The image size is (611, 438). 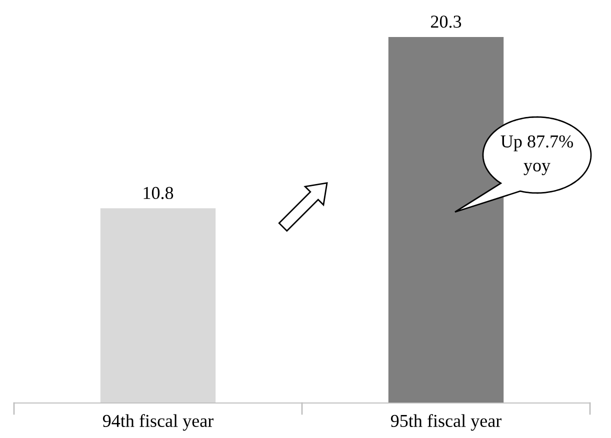 What do you see at coordinates (158, 422) in the screenshot?
I see `x-tick-label: 94th fiscal year` at bounding box center [158, 422].